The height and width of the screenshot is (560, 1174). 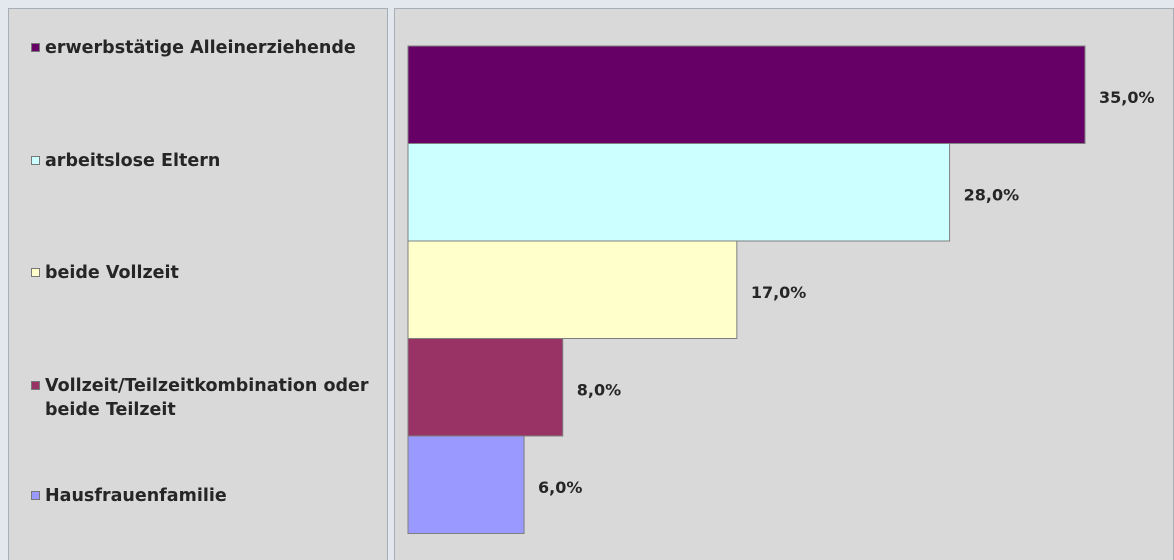 What do you see at coordinates (599, 390) in the screenshot?
I see `data-label-4: 8,0%` at bounding box center [599, 390].